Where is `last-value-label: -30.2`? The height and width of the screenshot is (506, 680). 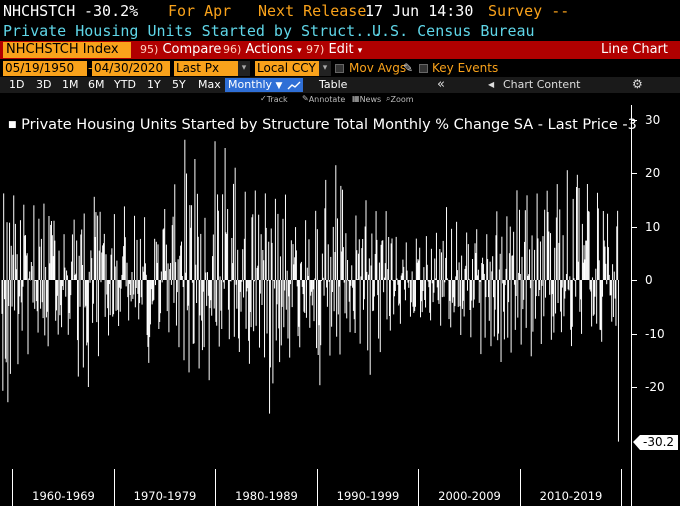 last-value-label: -30.2 is located at coordinates (659, 442).